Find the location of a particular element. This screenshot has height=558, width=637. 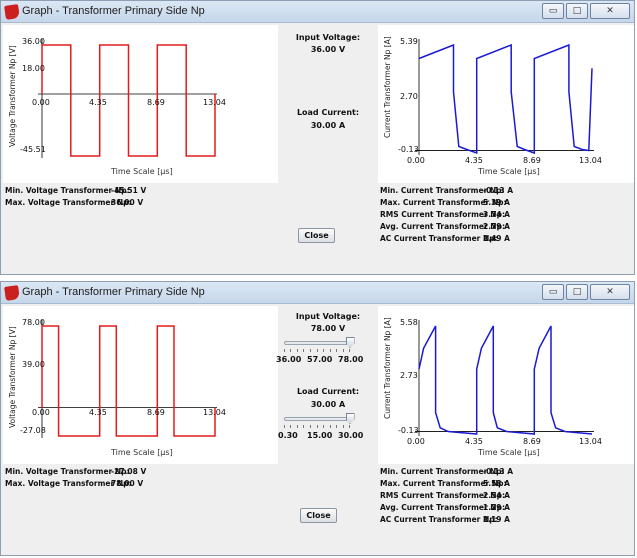

stat-label: Max. Voltage Transformer Np: is located at coordinates (68, 202).